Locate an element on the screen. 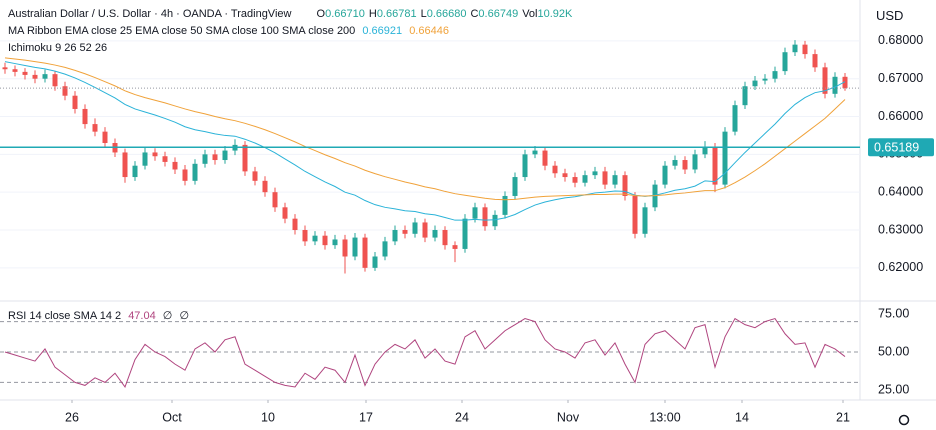 The width and height of the screenshot is (936, 430). ohlcv-label: L is located at coordinates (423, 14).